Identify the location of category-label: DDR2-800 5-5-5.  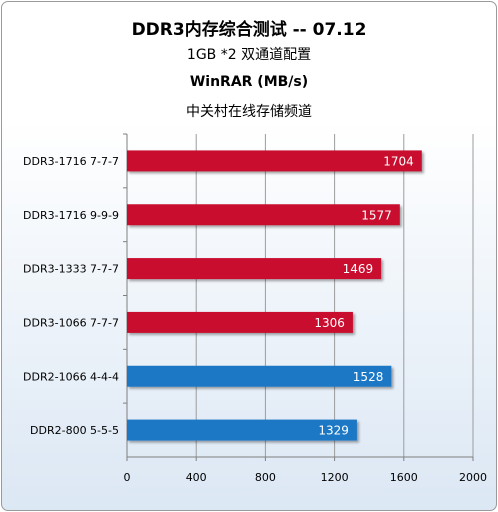
(74, 430).